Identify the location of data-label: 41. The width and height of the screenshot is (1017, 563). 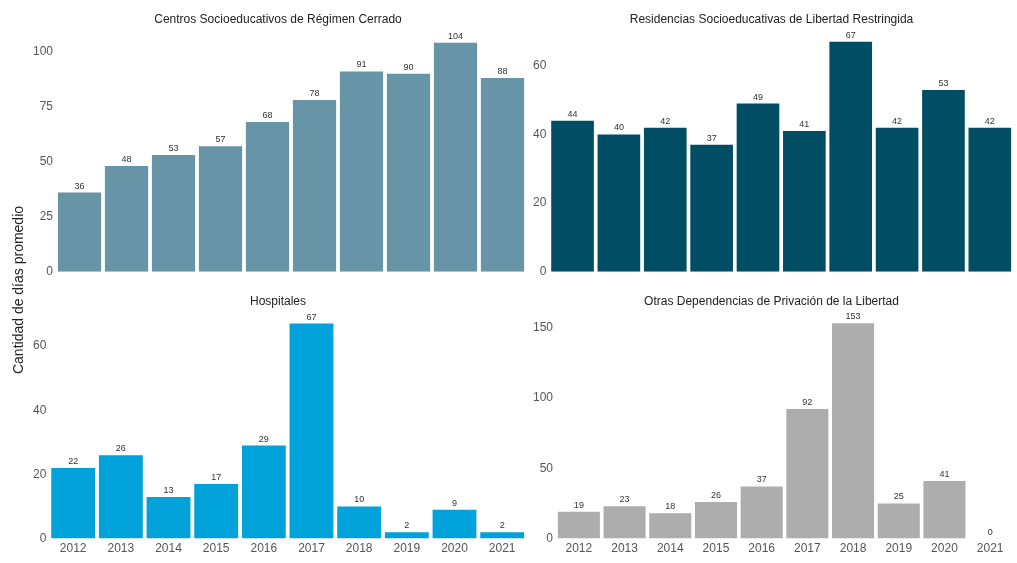
(944, 473).